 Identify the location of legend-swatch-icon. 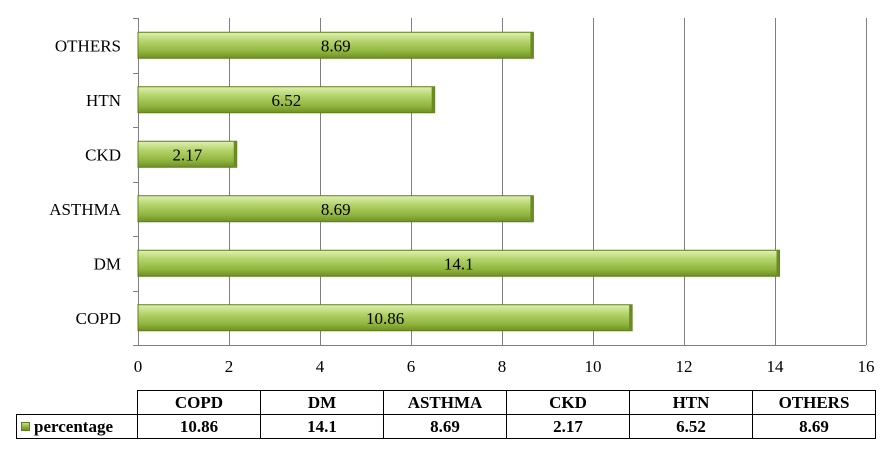
(25, 427).